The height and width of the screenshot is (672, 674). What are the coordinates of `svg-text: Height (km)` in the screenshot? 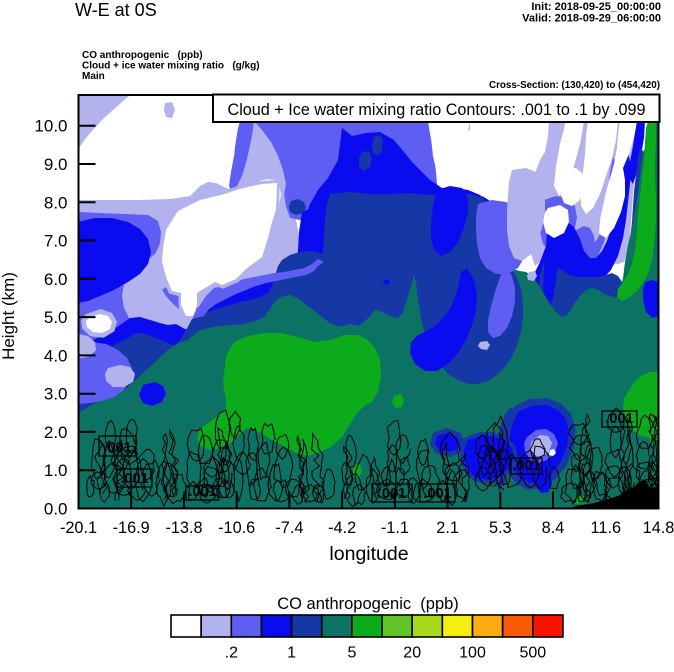 It's located at (9, 316).